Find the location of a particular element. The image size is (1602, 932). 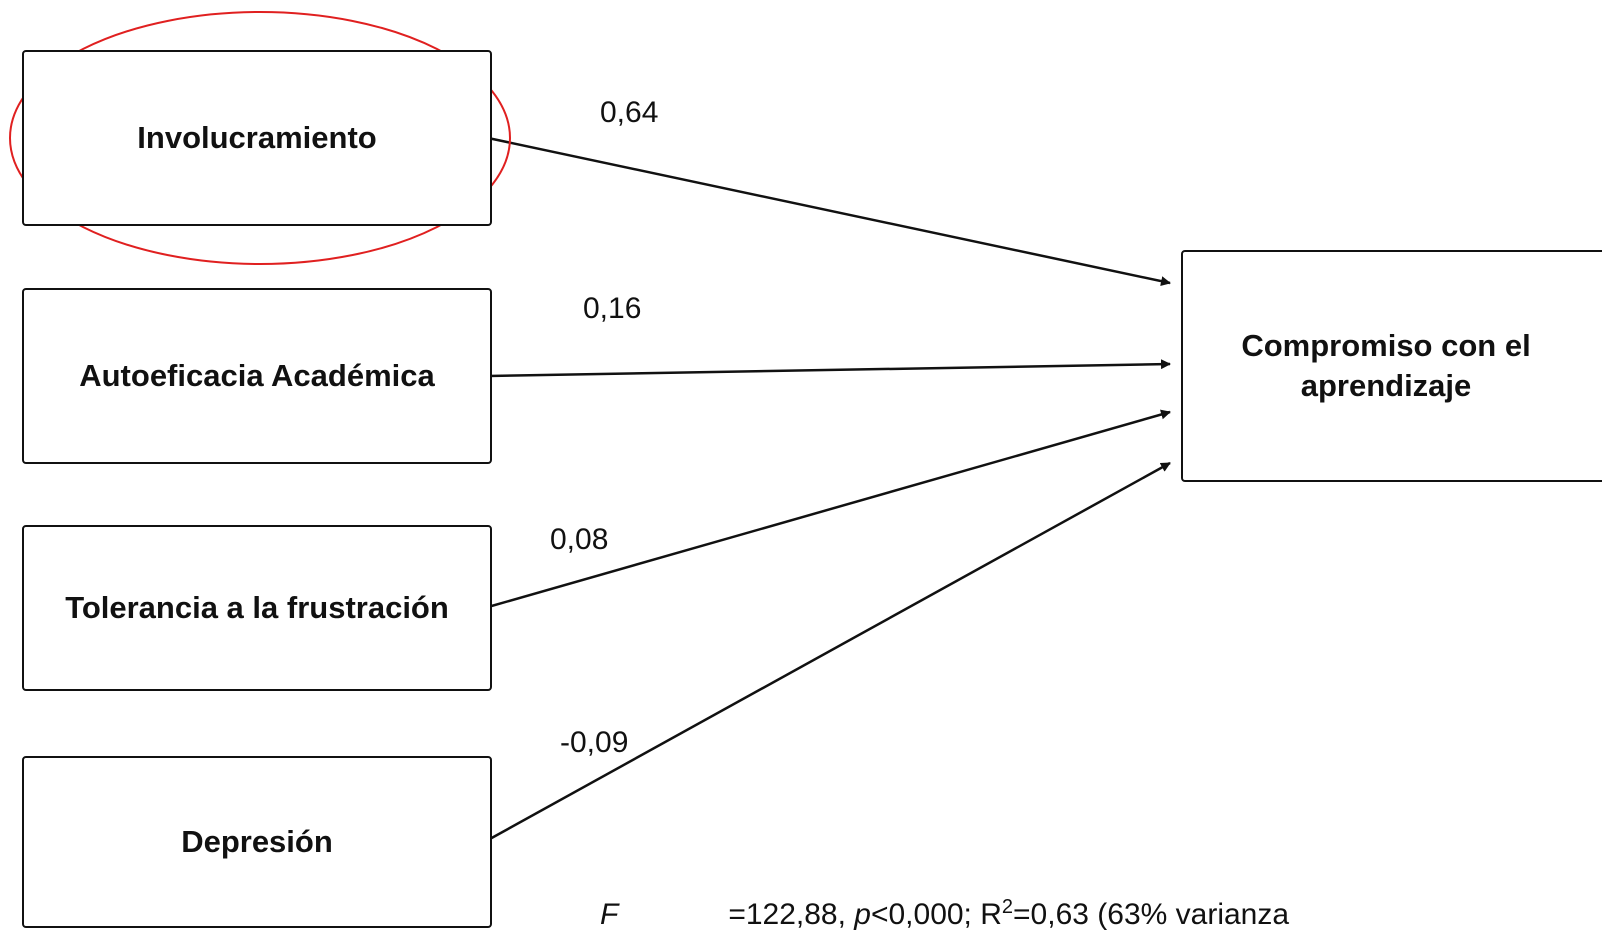

path-involucramiento is located at coordinates (829, 211).